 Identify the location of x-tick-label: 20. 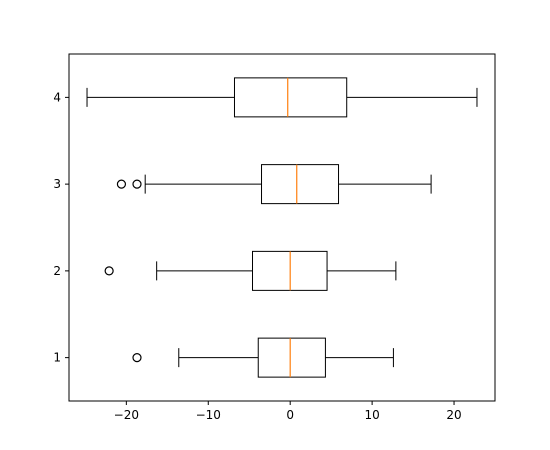
(453, 415).